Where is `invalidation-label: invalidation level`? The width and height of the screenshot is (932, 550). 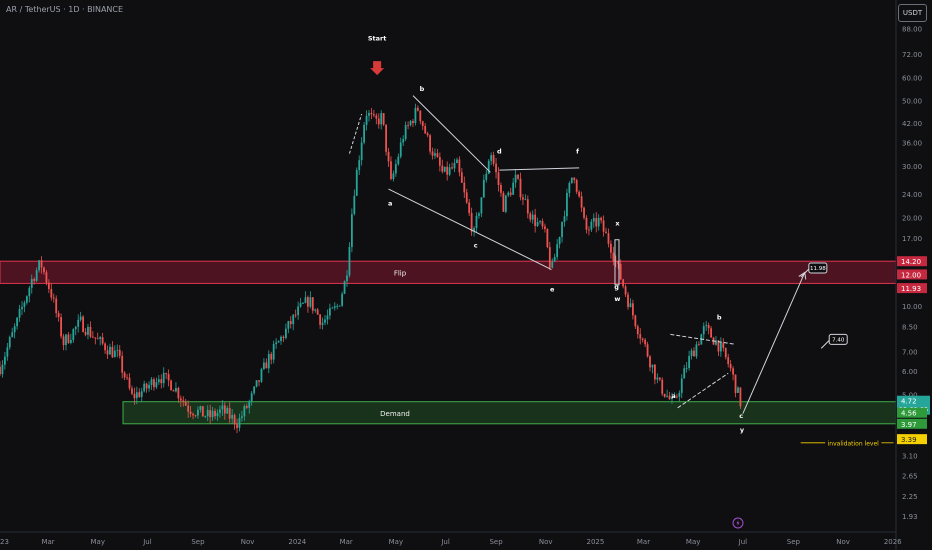
invalidation-label: invalidation level is located at coordinates (854, 443).